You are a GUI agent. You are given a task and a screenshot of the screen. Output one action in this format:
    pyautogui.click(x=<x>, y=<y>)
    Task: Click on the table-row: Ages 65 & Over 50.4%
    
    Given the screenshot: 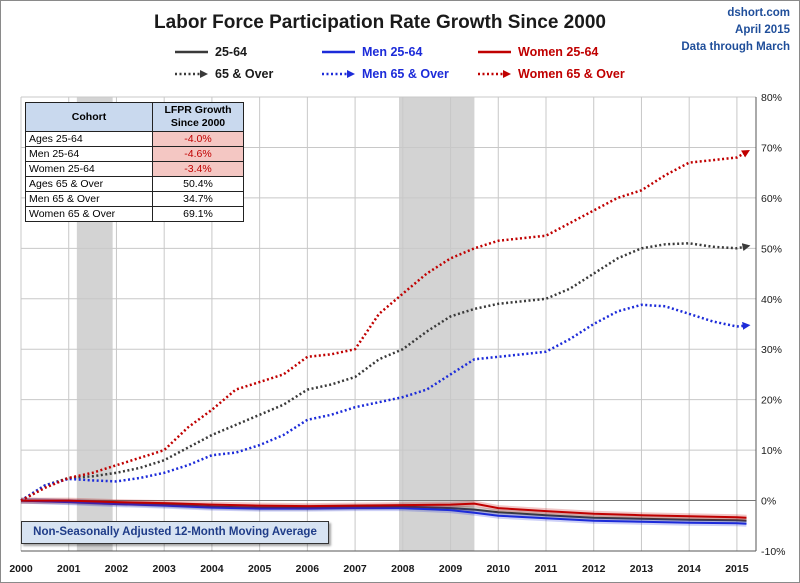 What is the action you would take?
    pyautogui.click(x=134, y=184)
    